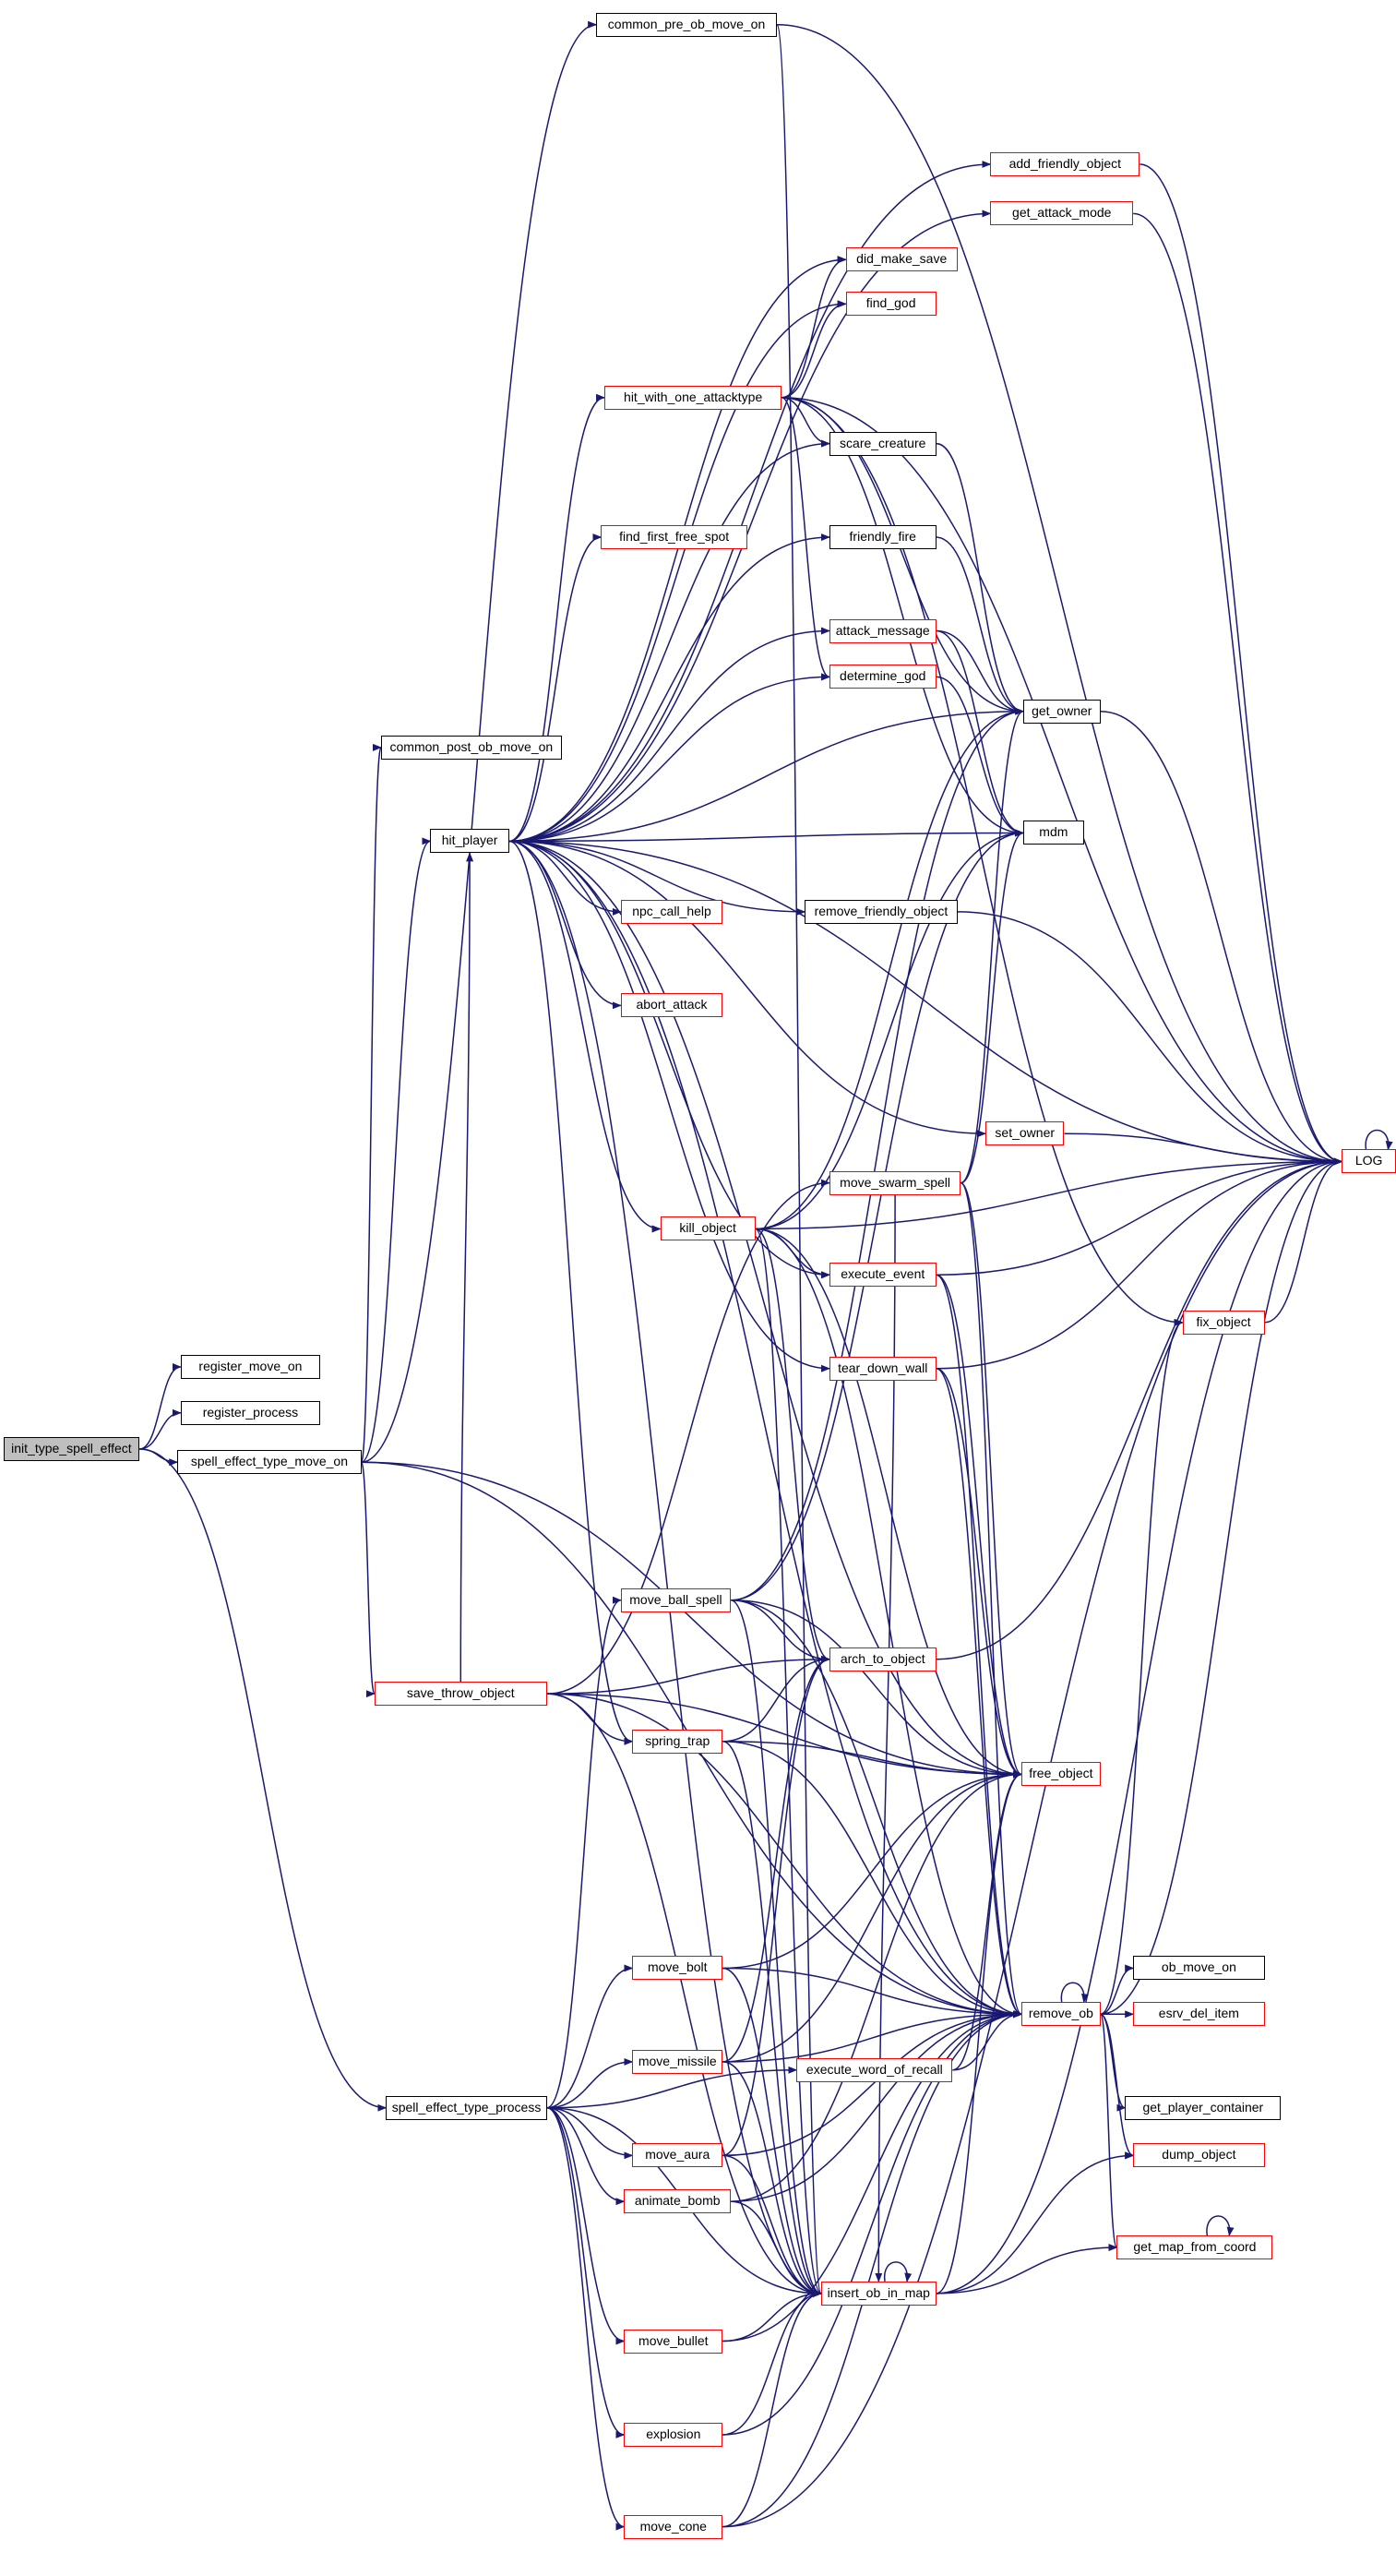  Describe the element at coordinates (883, 1275) in the screenshot. I see `node-execute-event: execute_event` at that location.